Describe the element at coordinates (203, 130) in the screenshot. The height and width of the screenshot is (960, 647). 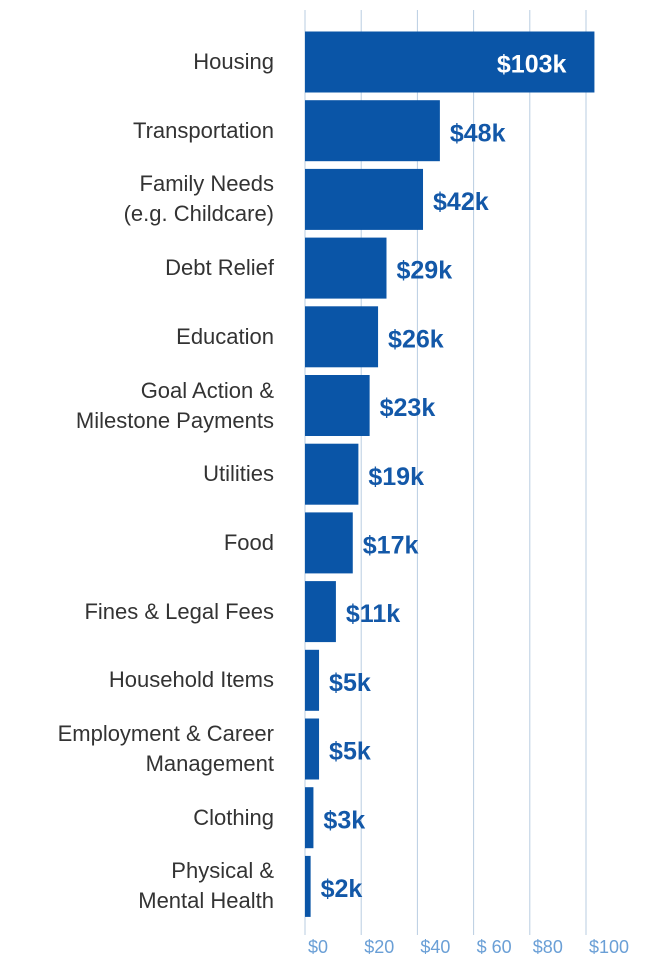
I see `category-label: Transportation` at that location.